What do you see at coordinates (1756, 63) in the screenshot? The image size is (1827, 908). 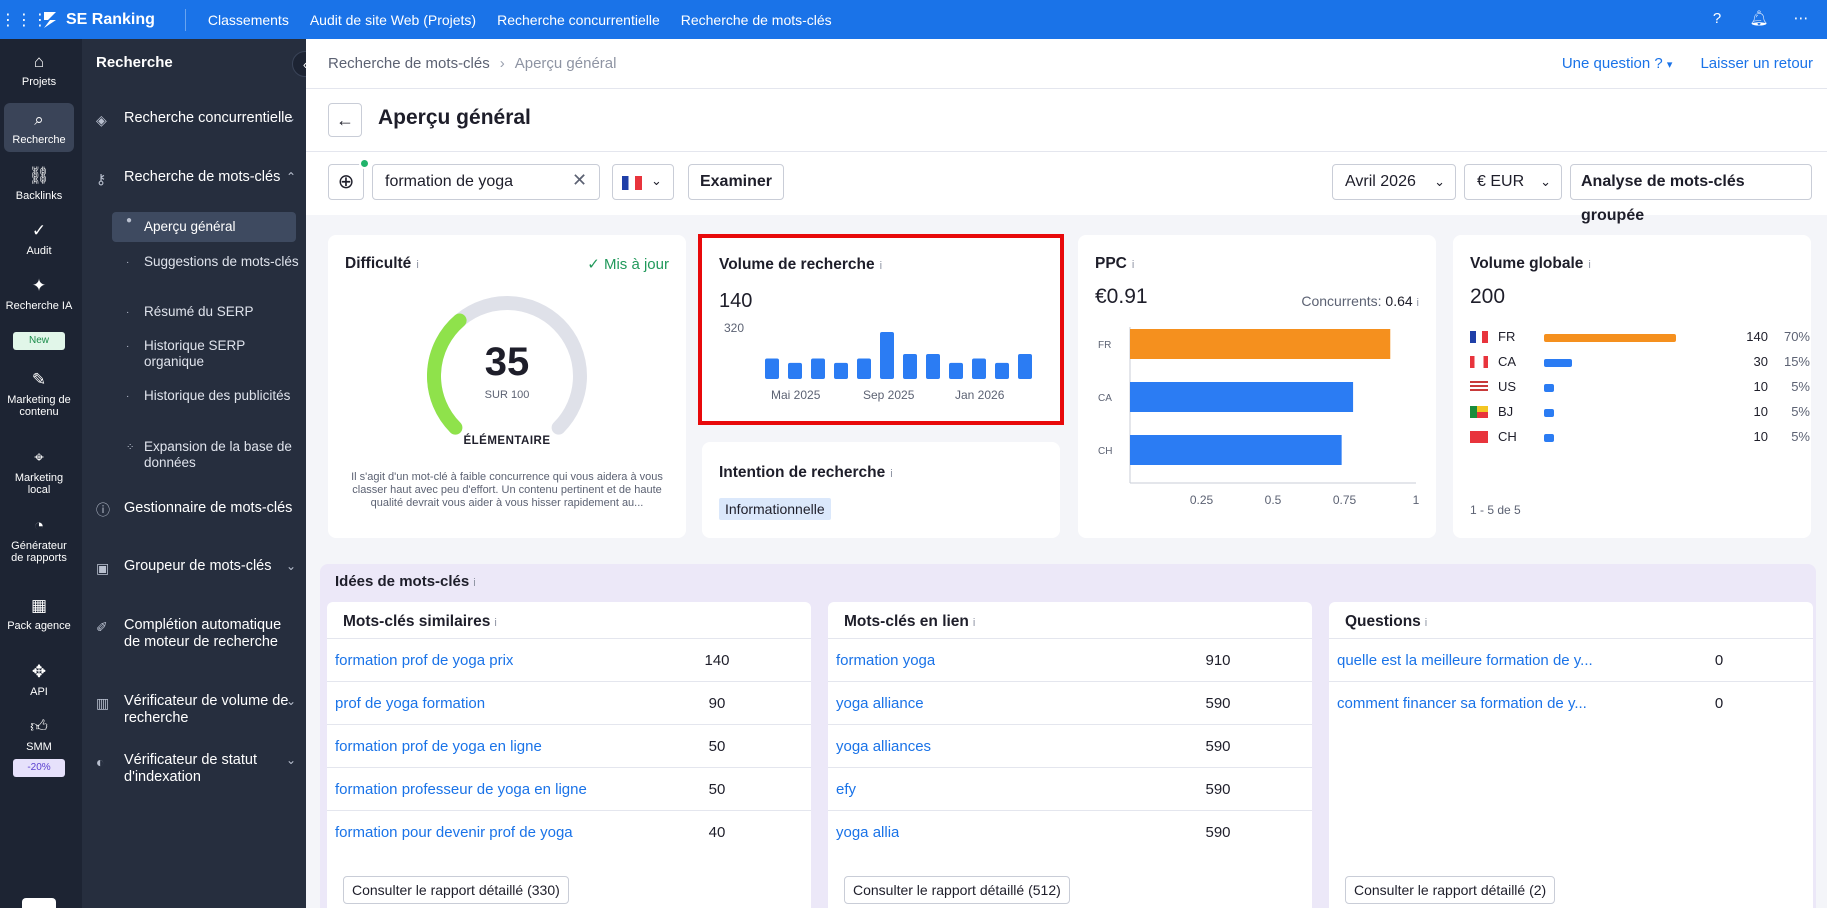 I see `feedback-link: Laisser un retour` at bounding box center [1756, 63].